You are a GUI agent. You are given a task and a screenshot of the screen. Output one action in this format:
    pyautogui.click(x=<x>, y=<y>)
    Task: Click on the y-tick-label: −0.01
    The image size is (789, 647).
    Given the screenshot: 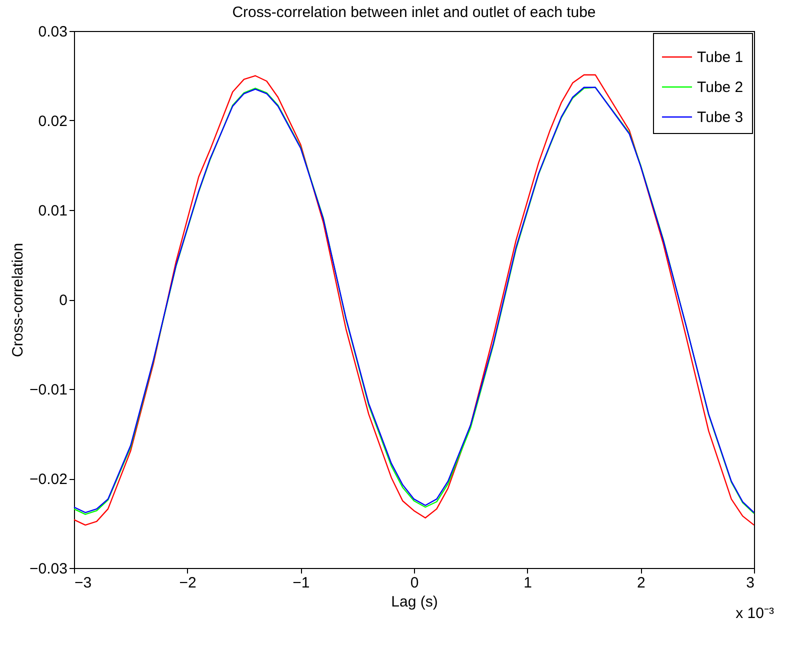 What is the action you would take?
    pyautogui.click(x=49, y=390)
    